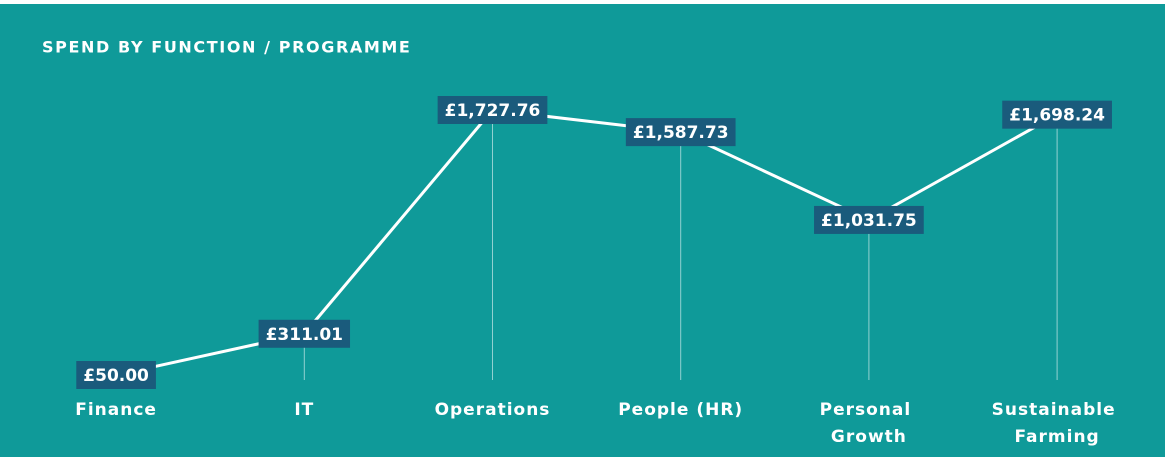  What do you see at coordinates (116, 410) in the screenshot?
I see `x-tick-label: Finance` at bounding box center [116, 410].